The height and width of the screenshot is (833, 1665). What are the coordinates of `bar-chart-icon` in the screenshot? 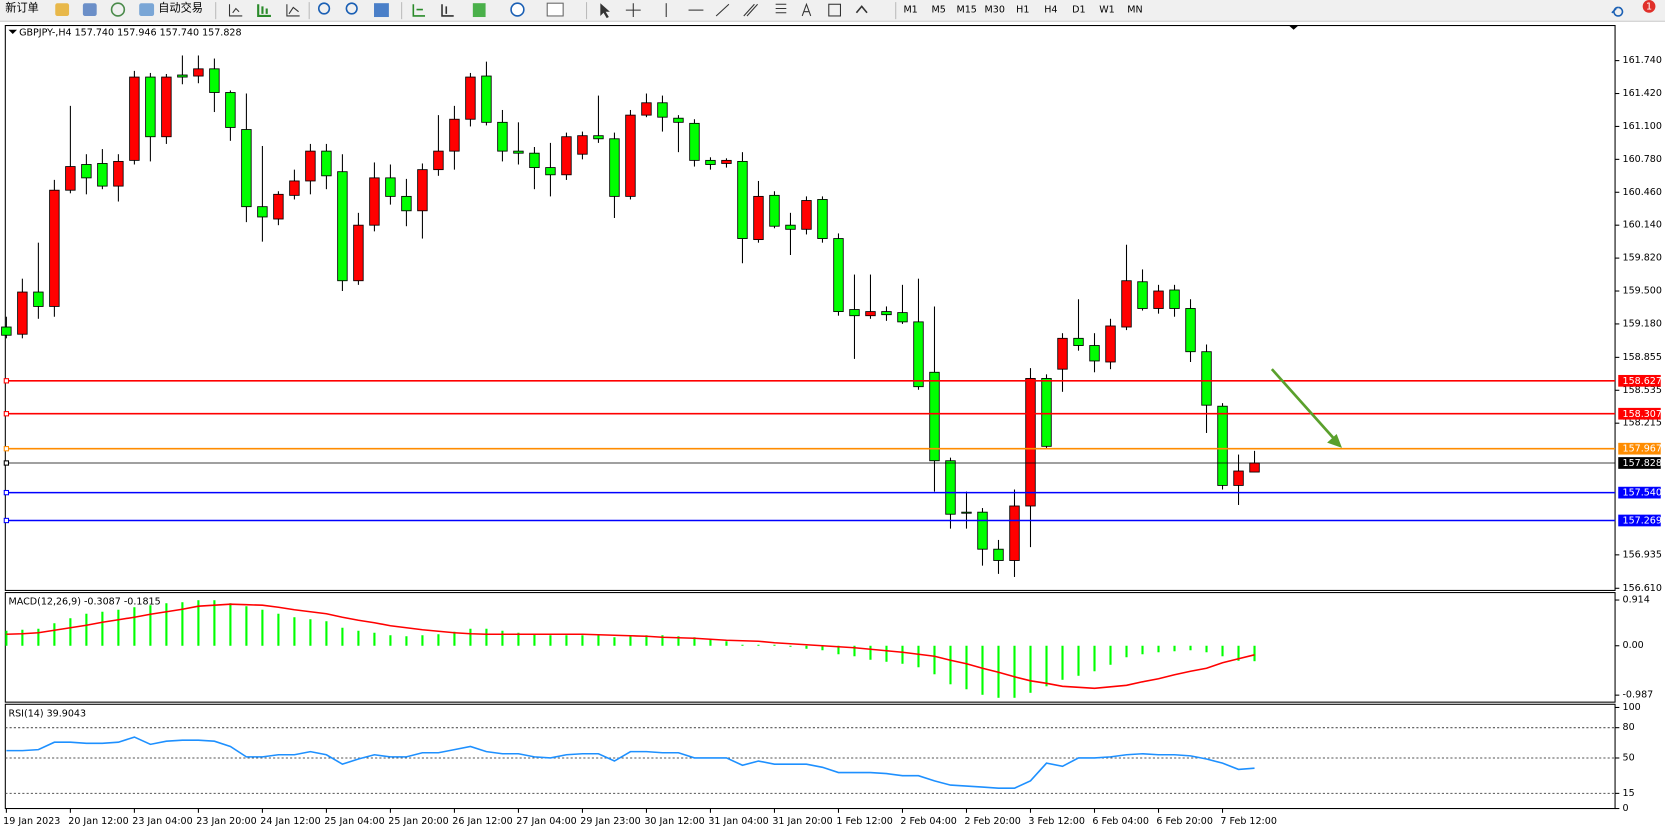 It's located at (235, 10).